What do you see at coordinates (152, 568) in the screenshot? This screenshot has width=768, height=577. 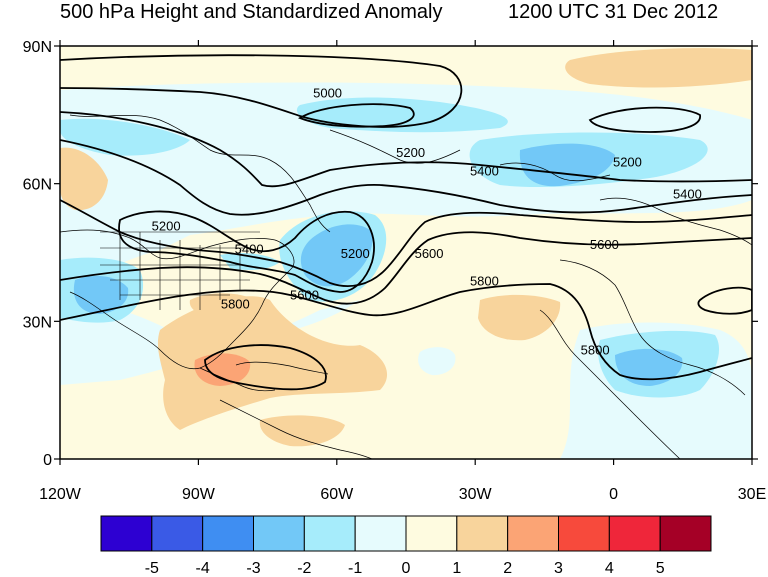 I see `colorbar-label: -5` at bounding box center [152, 568].